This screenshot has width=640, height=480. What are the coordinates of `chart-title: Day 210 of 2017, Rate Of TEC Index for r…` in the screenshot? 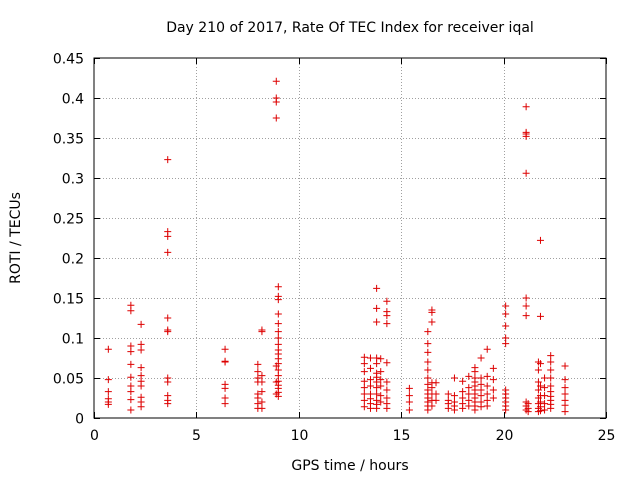 It's located at (350, 28).